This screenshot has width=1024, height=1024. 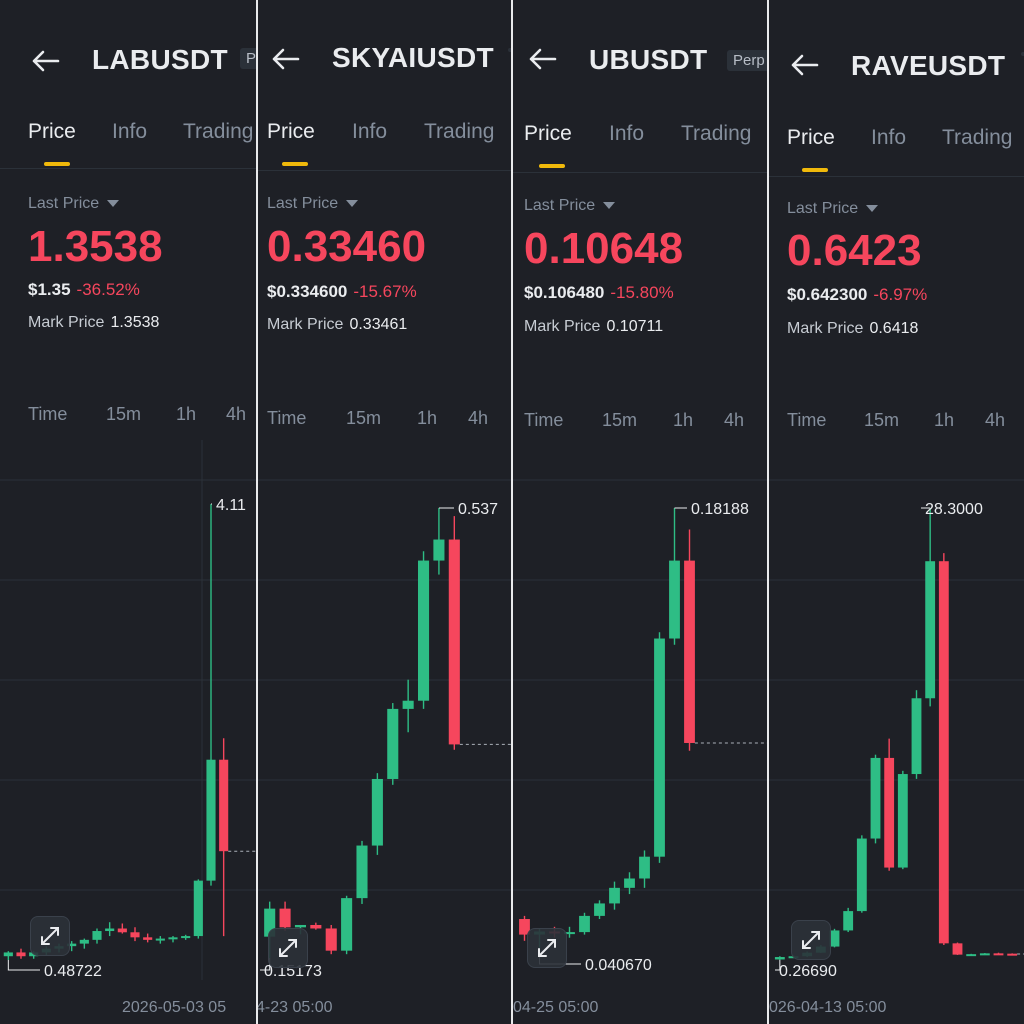 I want to click on candlestick-chart: 0.537 0.15173 4-23 05:00, so click(x=384, y=732).